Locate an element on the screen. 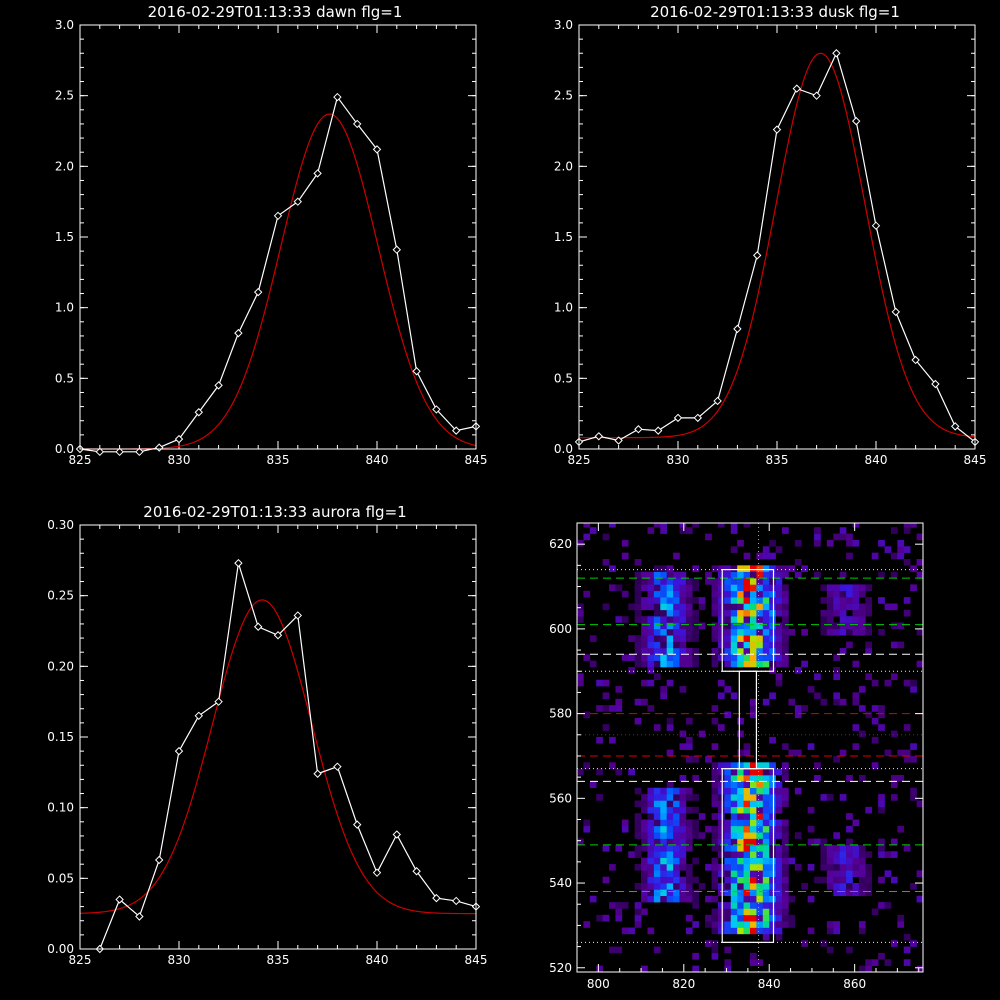  y-tick-label: 600 is located at coordinates (560, 629).